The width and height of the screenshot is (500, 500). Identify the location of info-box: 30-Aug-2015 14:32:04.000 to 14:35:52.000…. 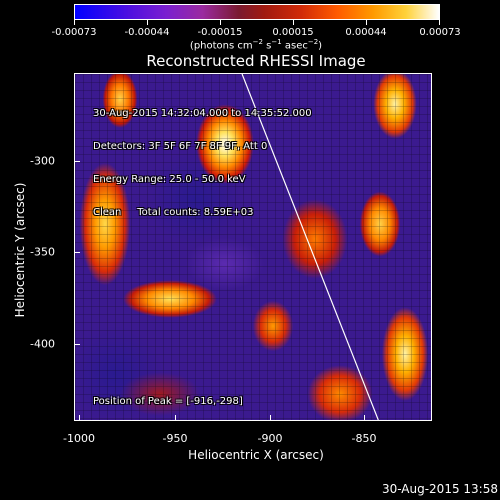
(202, 163).